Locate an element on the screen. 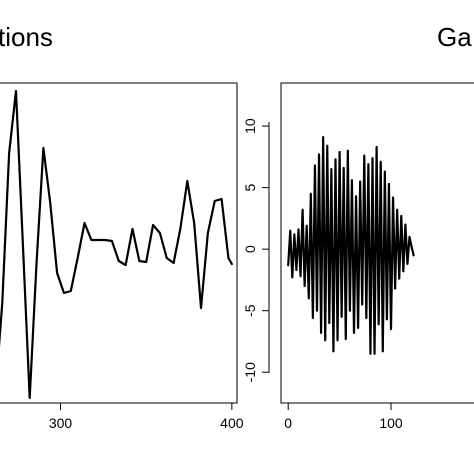 This screenshot has height=474, width=474. right-y-tick-label: -5 is located at coordinates (250, 310).